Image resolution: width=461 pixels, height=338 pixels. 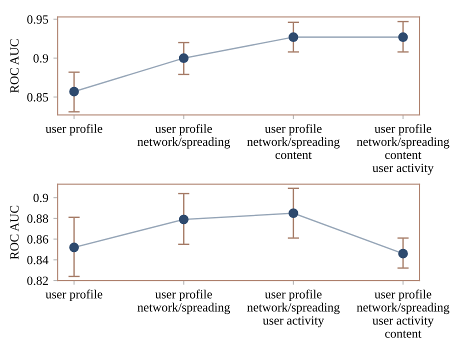 I want to click on x-tick-label: user profile network/spreading content, so click(x=293, y=142).